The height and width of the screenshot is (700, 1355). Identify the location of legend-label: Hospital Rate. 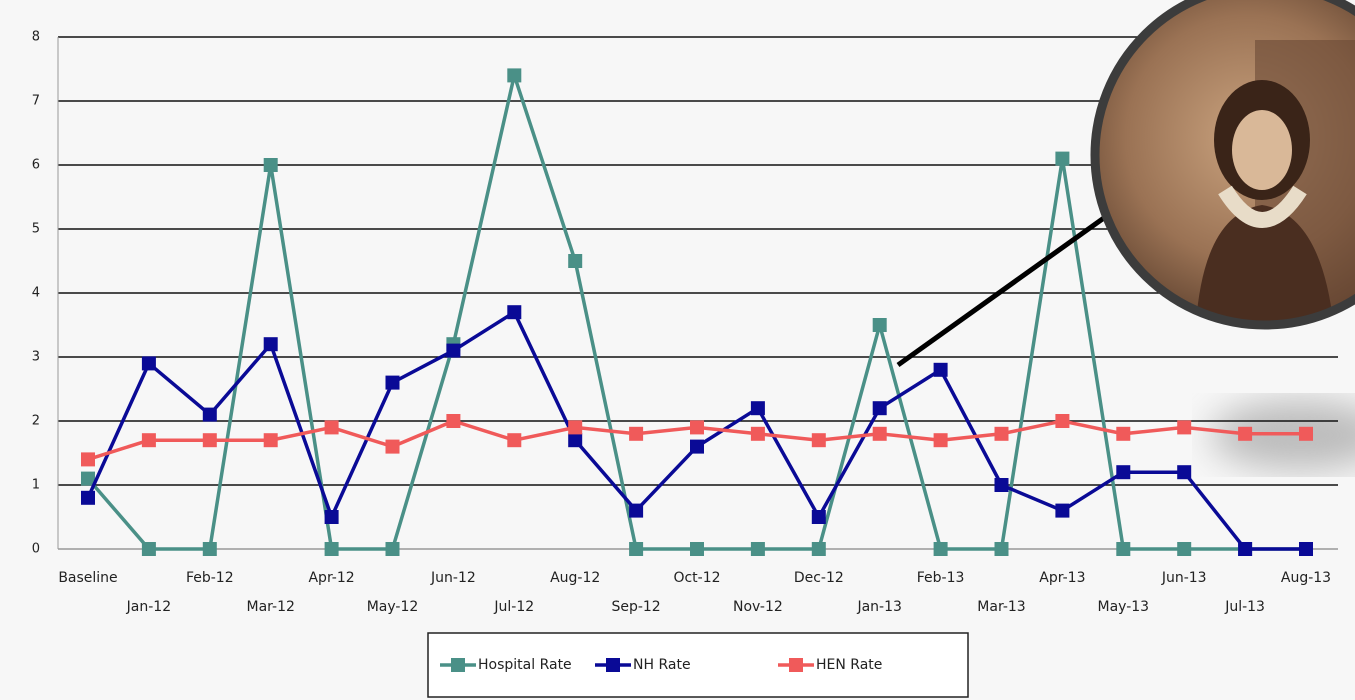
(525, 665).